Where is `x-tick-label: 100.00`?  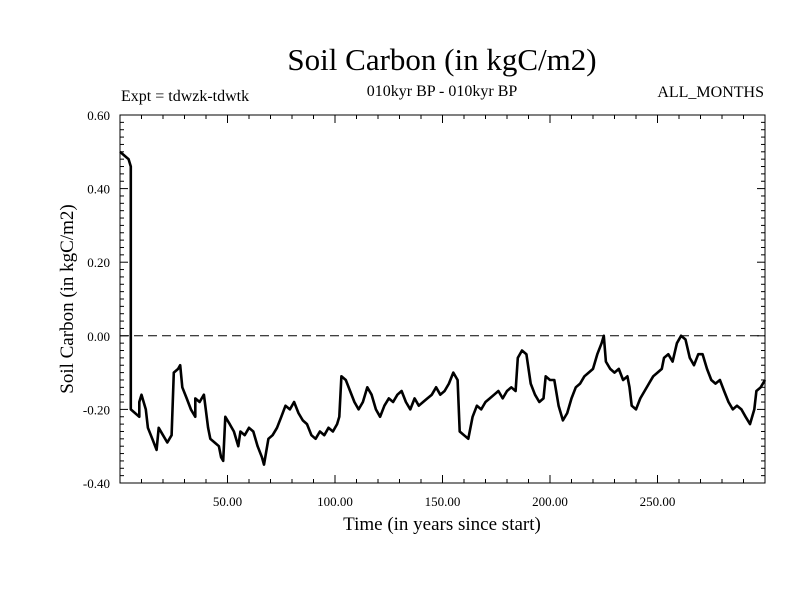
x-tick-label: 100.00 is located at coordinates (335, 501).